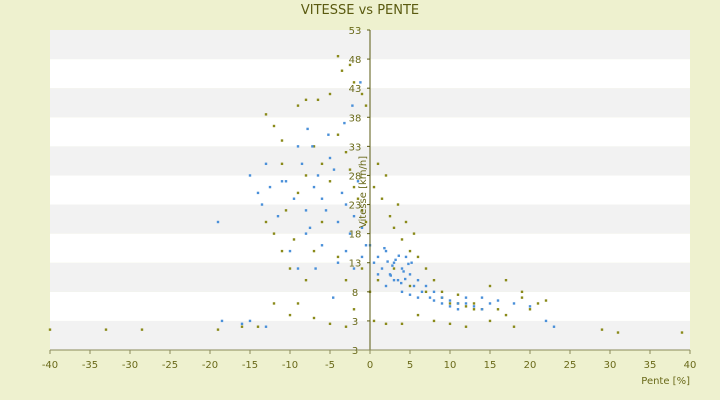 The width and height of the screenshot is (720, 400). I want to click on x-tick-label: -40, so click(50, 365).